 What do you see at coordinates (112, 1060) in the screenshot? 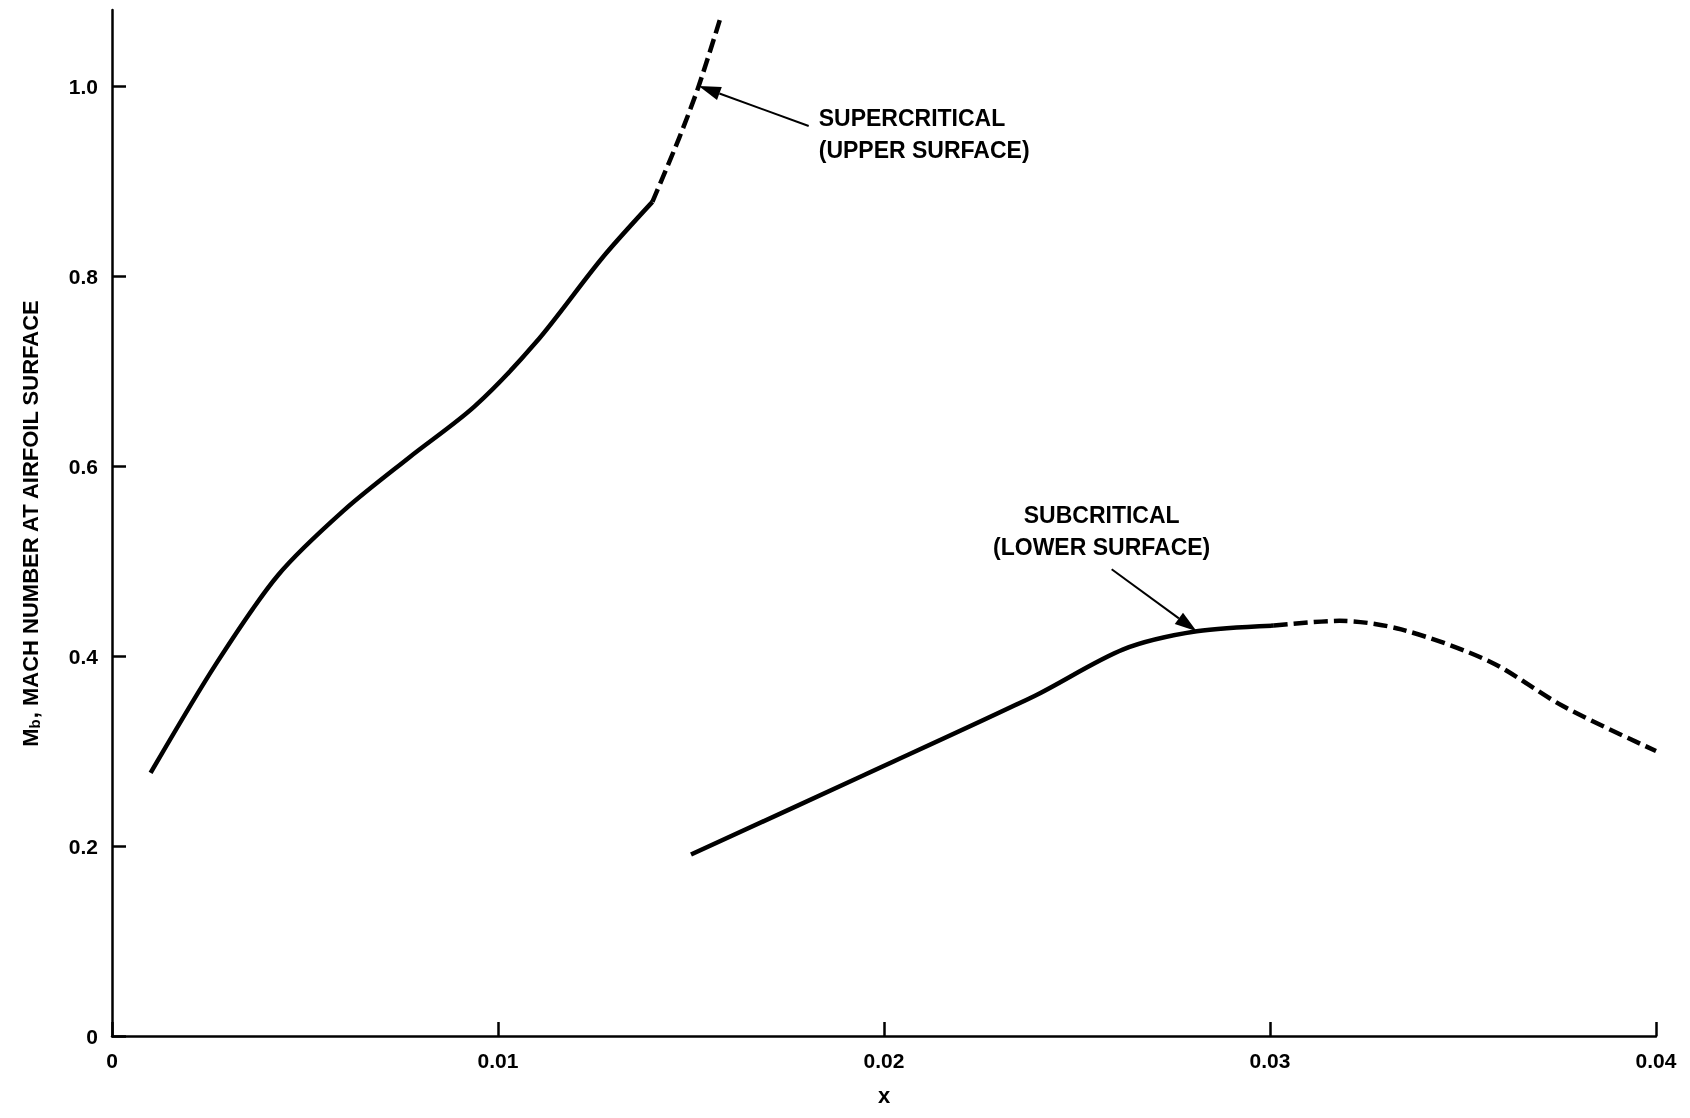
I see `x-tick-label: 0` at bounding box center [112, 1060].